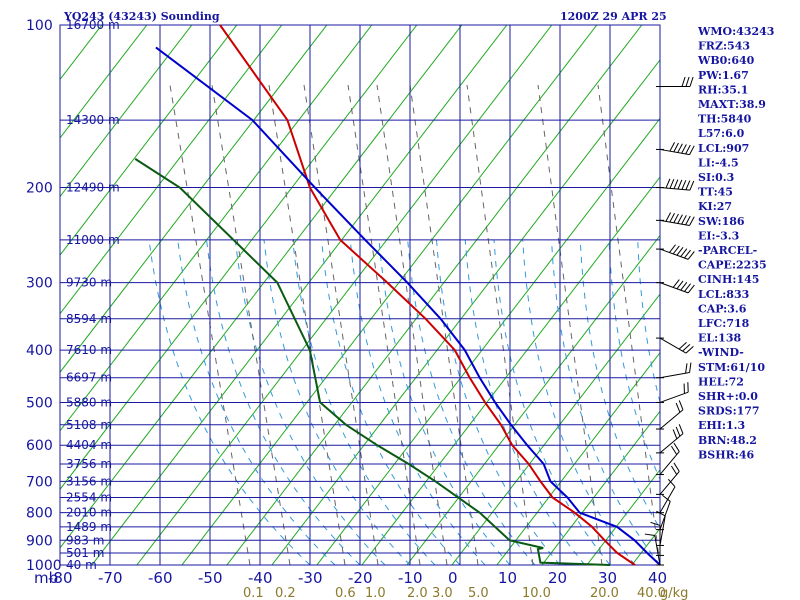  I want to click on height-label: 5108 m, so click(89, 425).